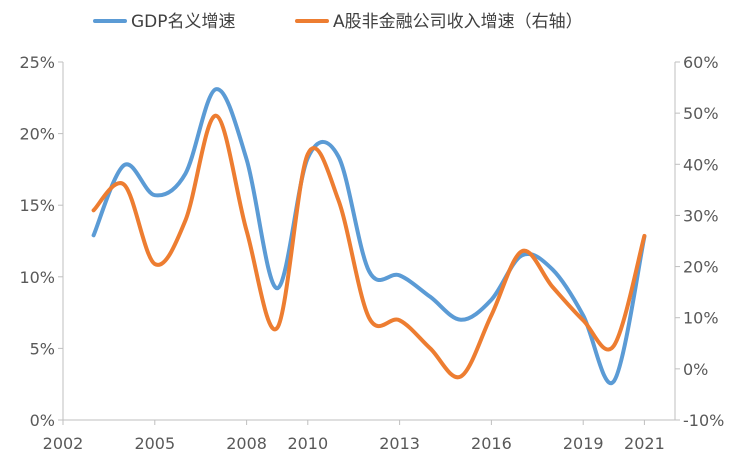 The height and width of the screenshot is (467, 747). I want to click on y-right-tick-label: 20%, so click(701, 267).